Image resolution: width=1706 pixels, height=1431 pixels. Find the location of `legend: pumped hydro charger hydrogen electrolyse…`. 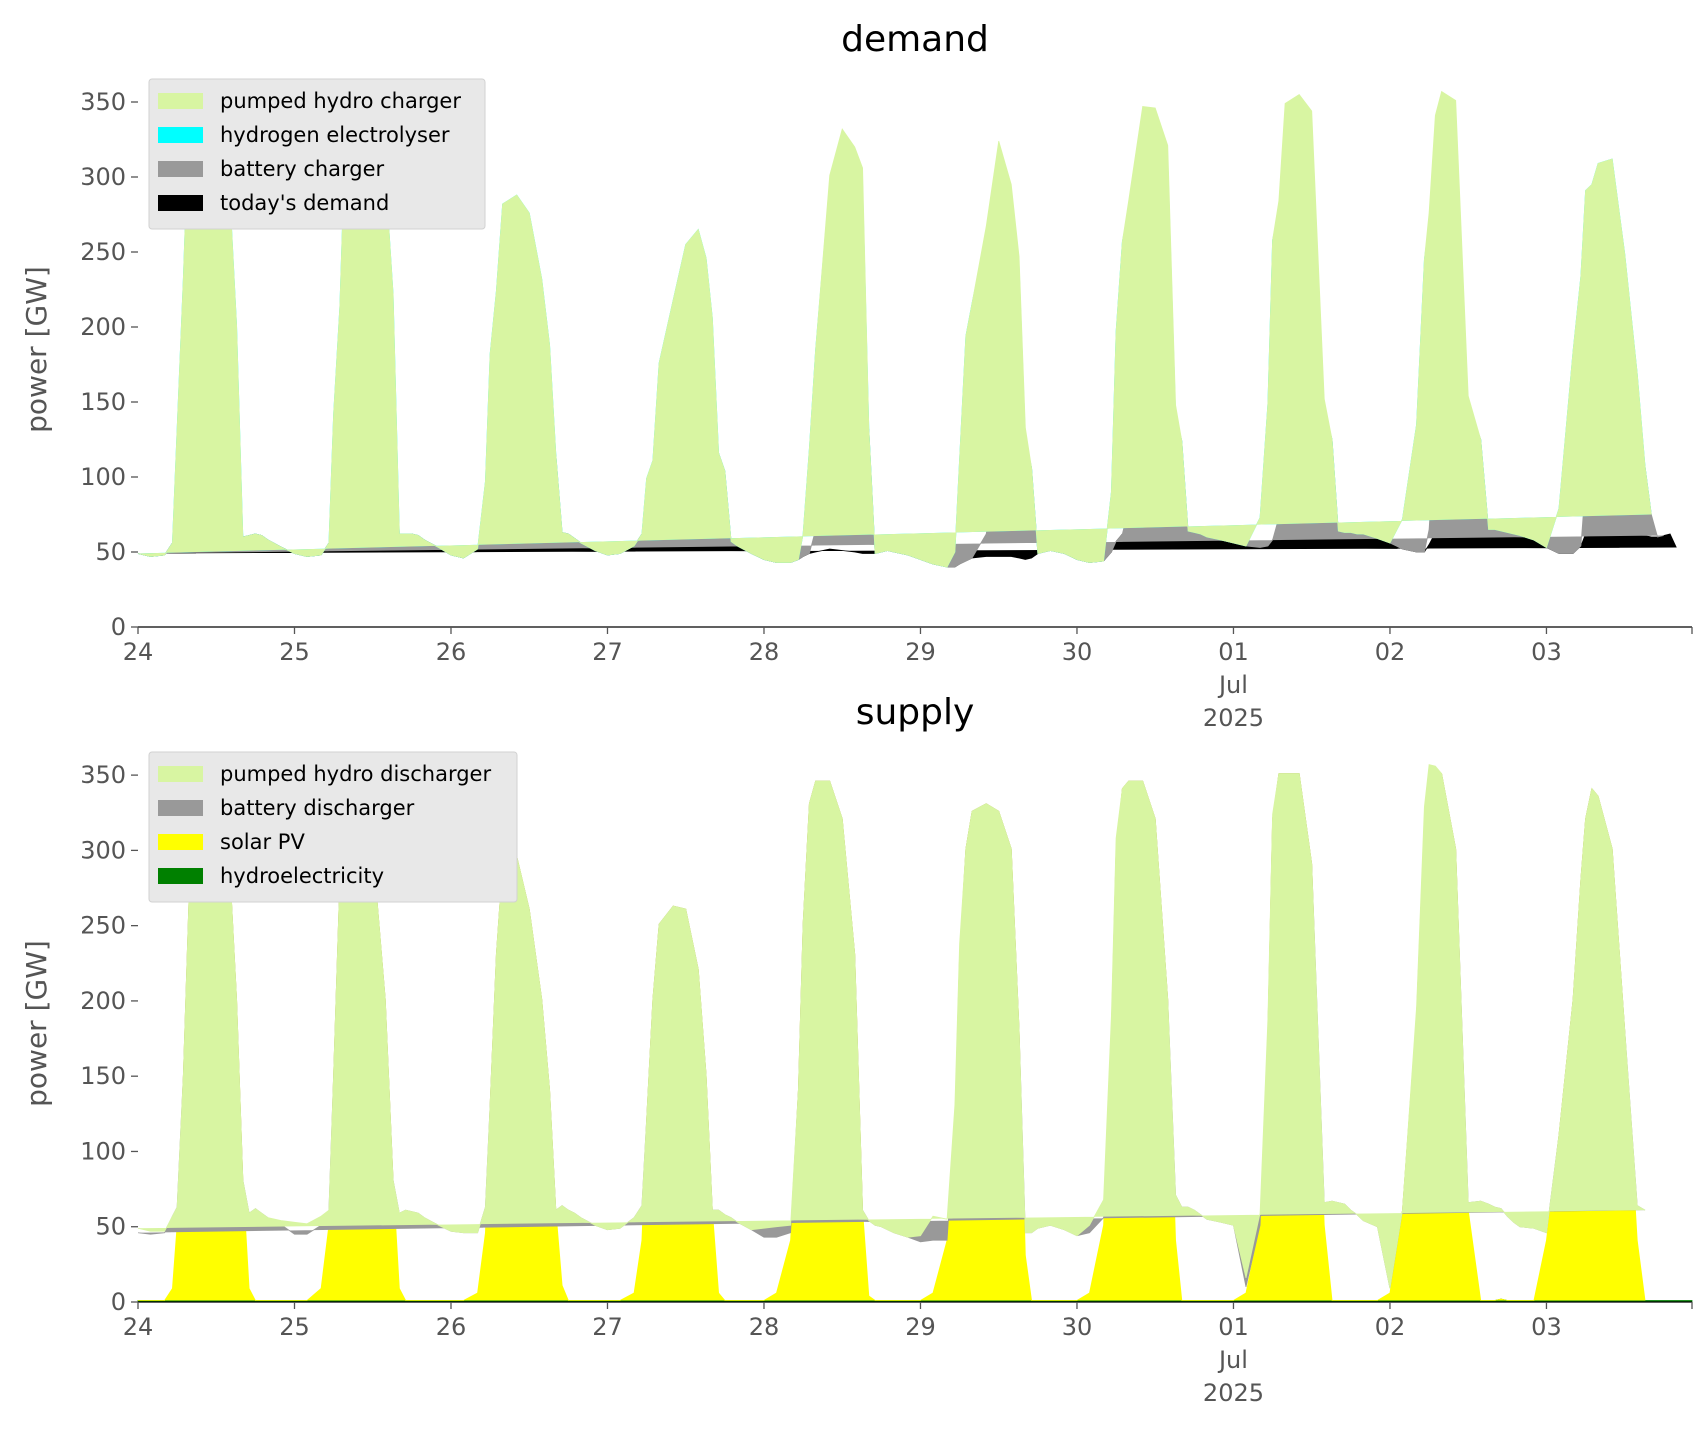

legend: pumped hydro charger hydrogen electrolyse… is located at coordinates (317, 154).